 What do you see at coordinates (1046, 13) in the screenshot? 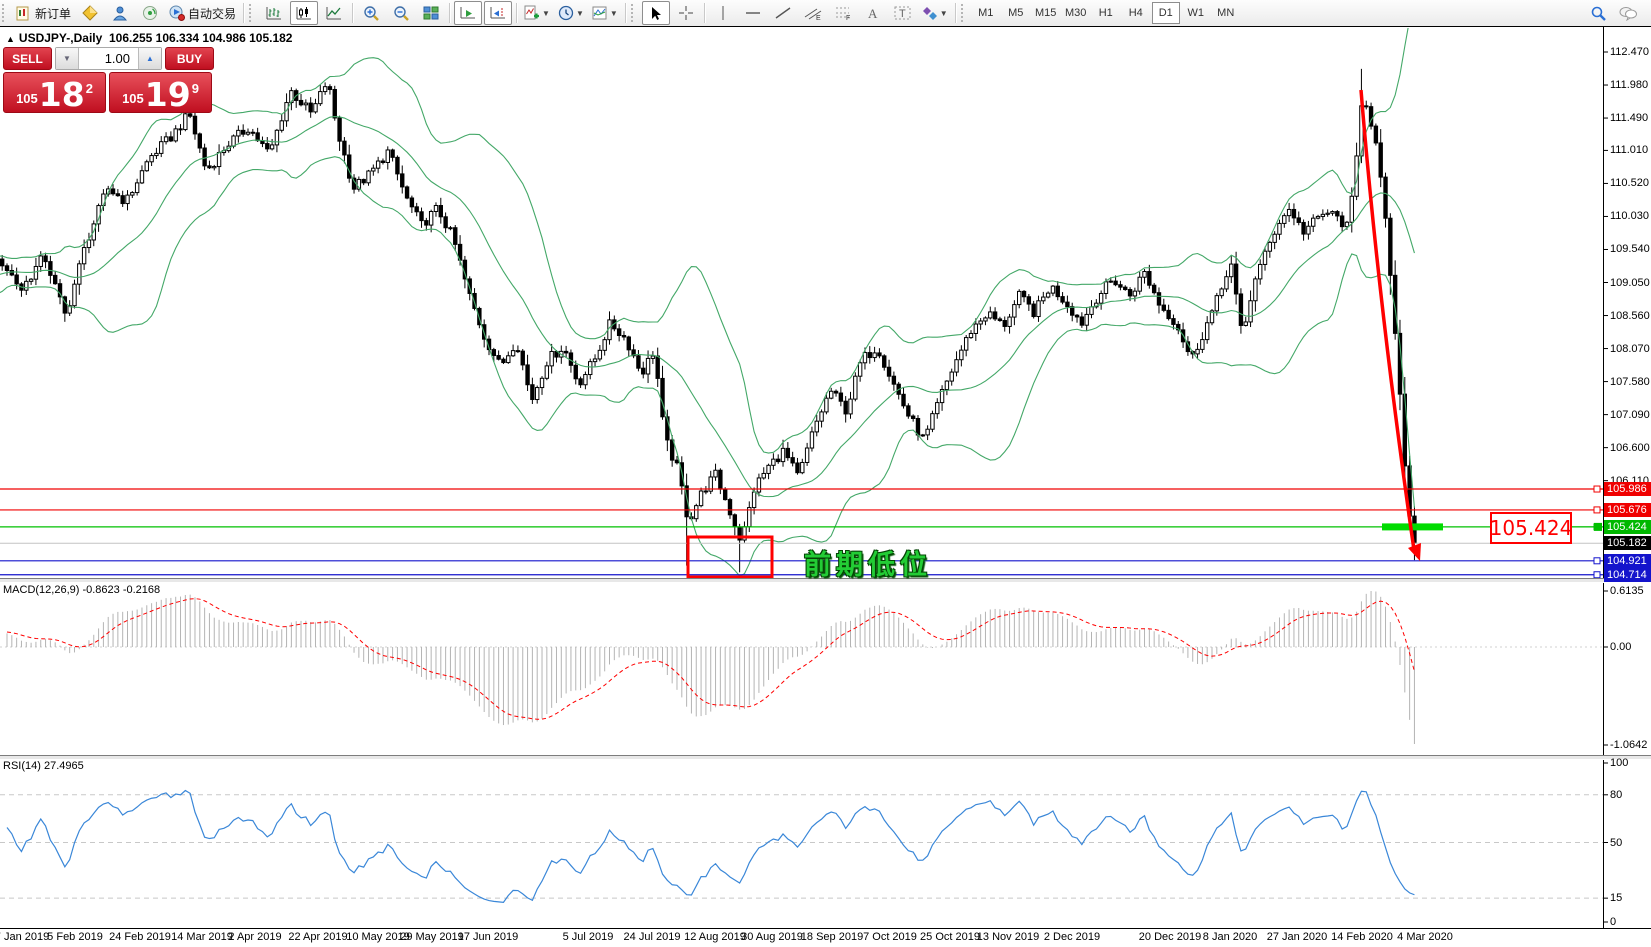
I see `timeframe-m15: M15` at bounding box center [1046, 13].